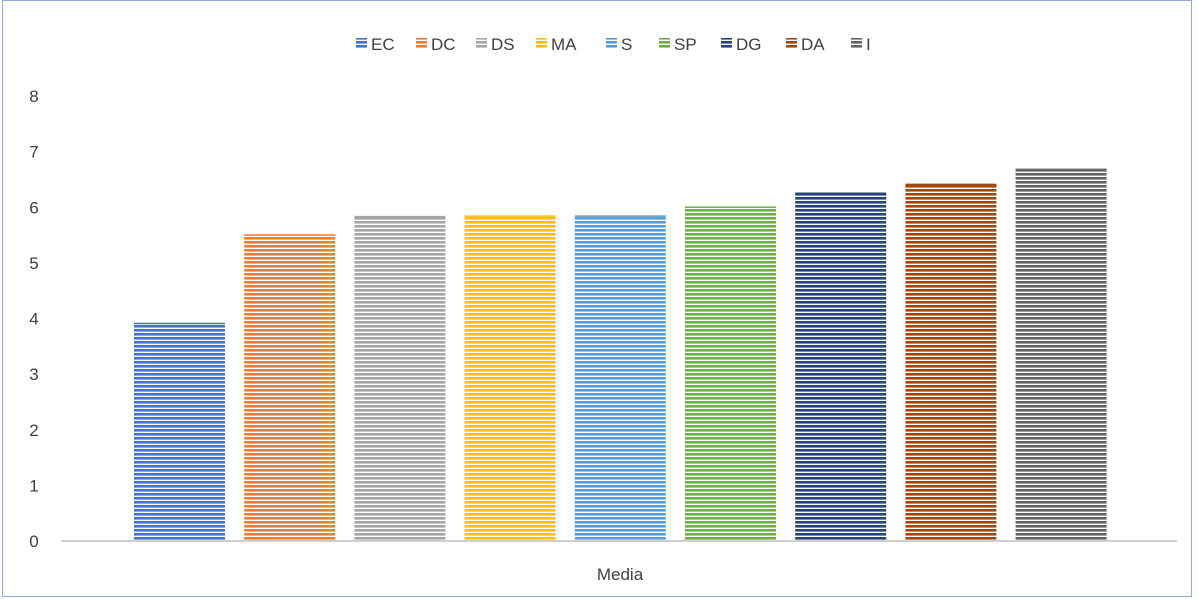 This screenshot has height=599, width=1198. I want to click on bar-i, so click(1061, 354).